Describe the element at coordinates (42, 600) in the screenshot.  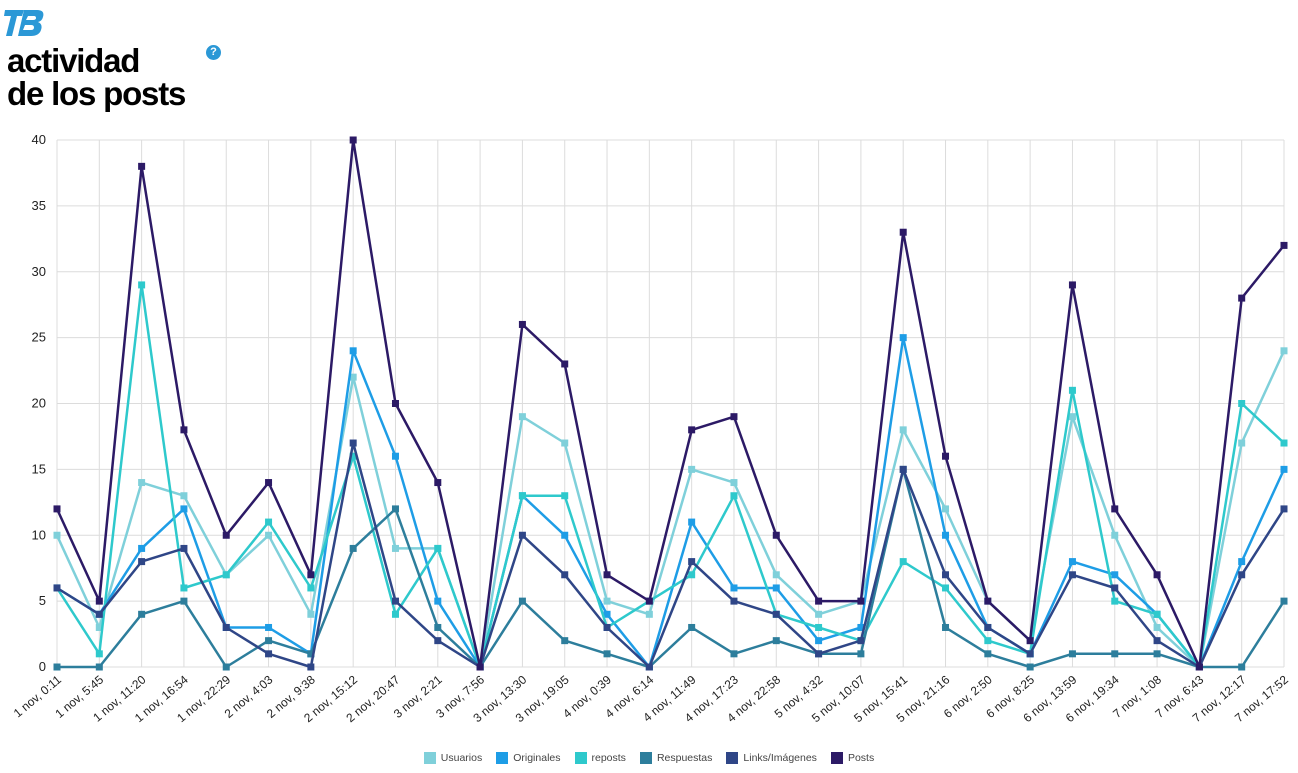
I see `y-tick-label: 5` at that location.